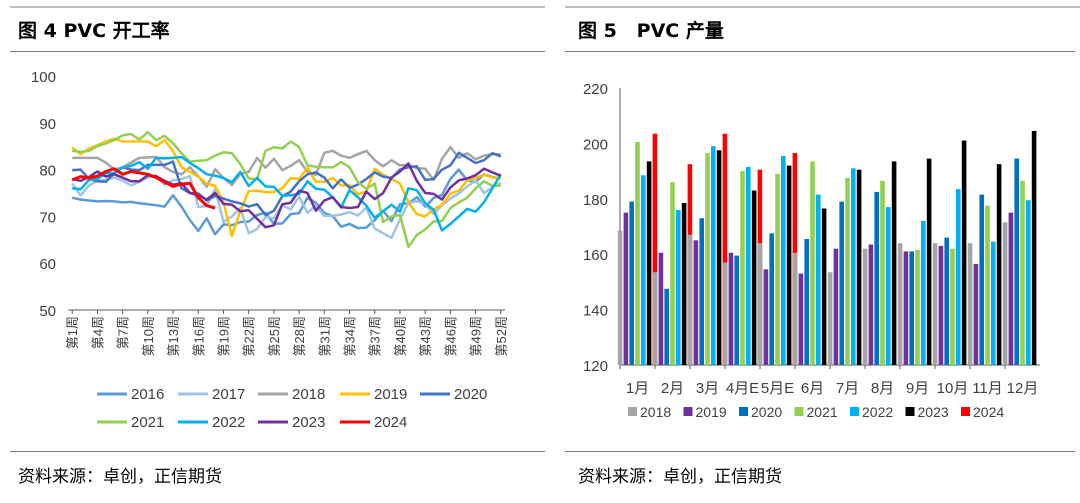 The image size is (1080, 503). What do you see at coordinates (987, 388) in the screenshot?
I see `x-tick-label: 11月` at bounding box center [987, 388].